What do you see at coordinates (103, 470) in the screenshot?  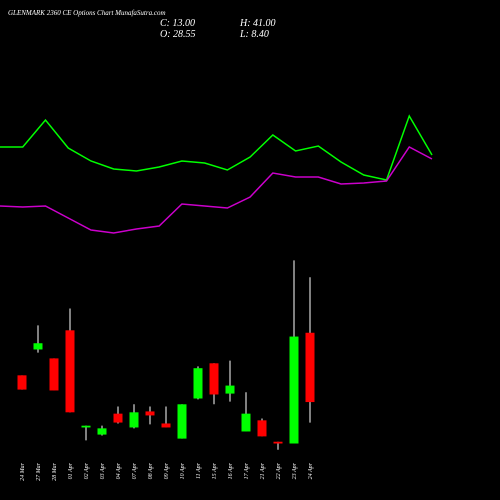 I see `x-tick-label: 03 Apr` at bounding box center [103, 470].